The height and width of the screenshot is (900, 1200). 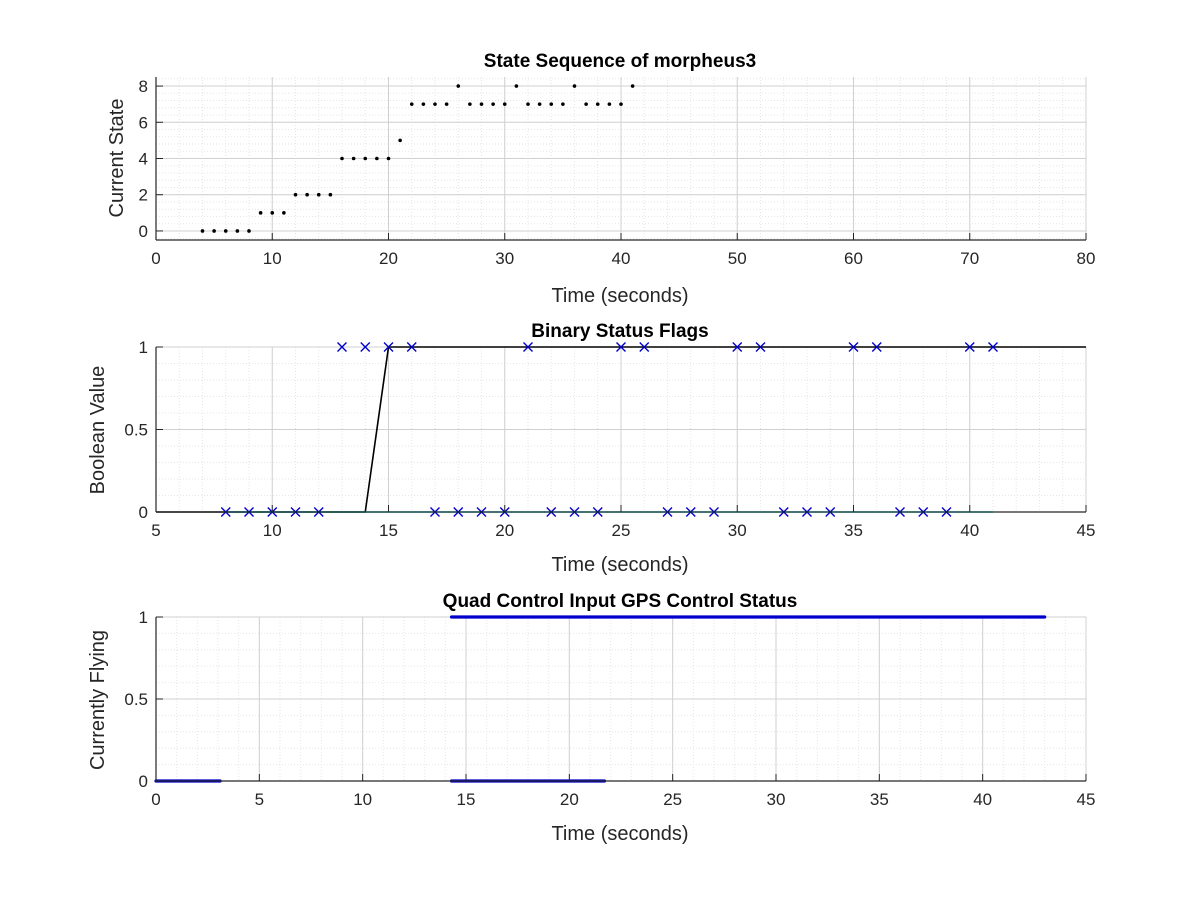 I want to click on plot-area-data, so click(x=417, y=158).